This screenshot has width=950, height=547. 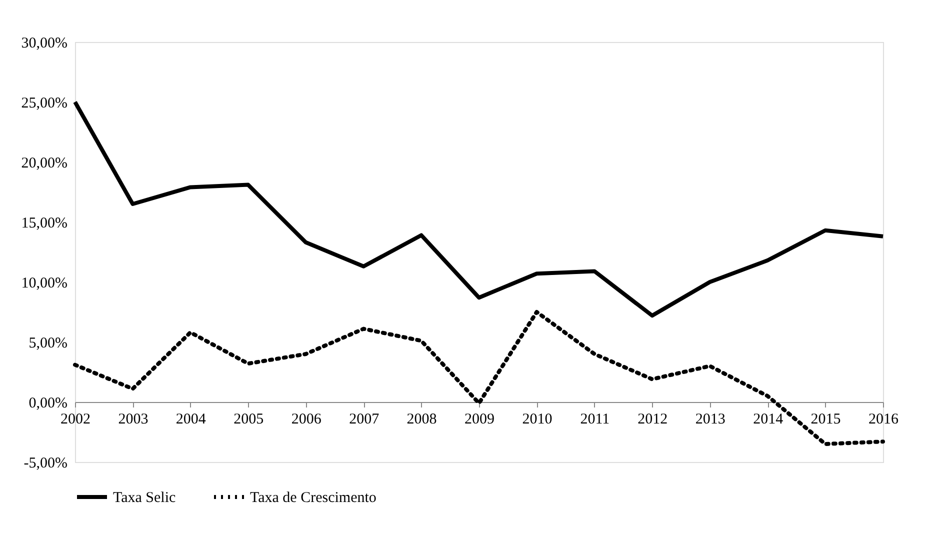 What do you see at coordinates (133, 420) in the screenshot?
I see `x-tick-label: 2003` at bounding box center [133, 420].